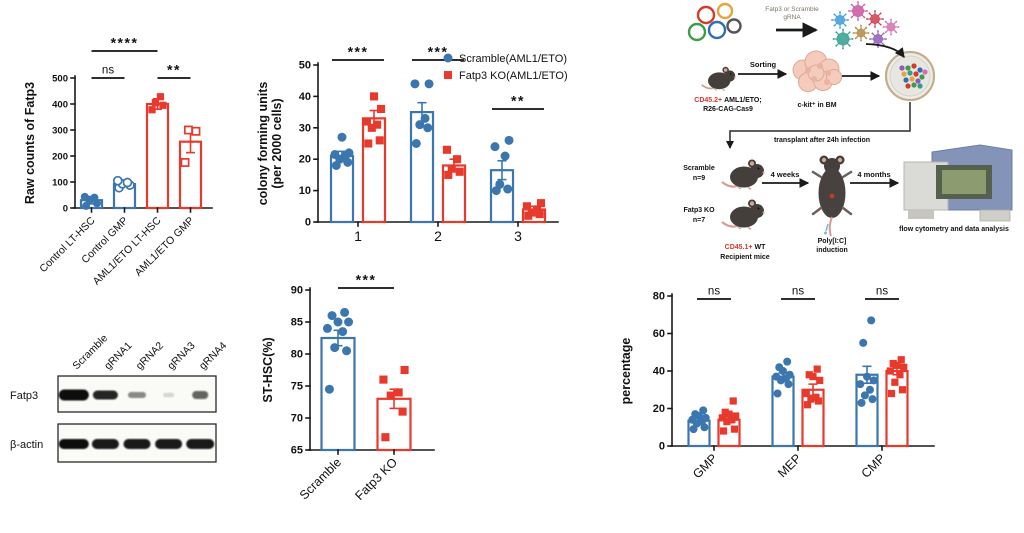 This screenshot has height=533, width=1024. I want to click on group1-label: Scramble, so click(699, 168).